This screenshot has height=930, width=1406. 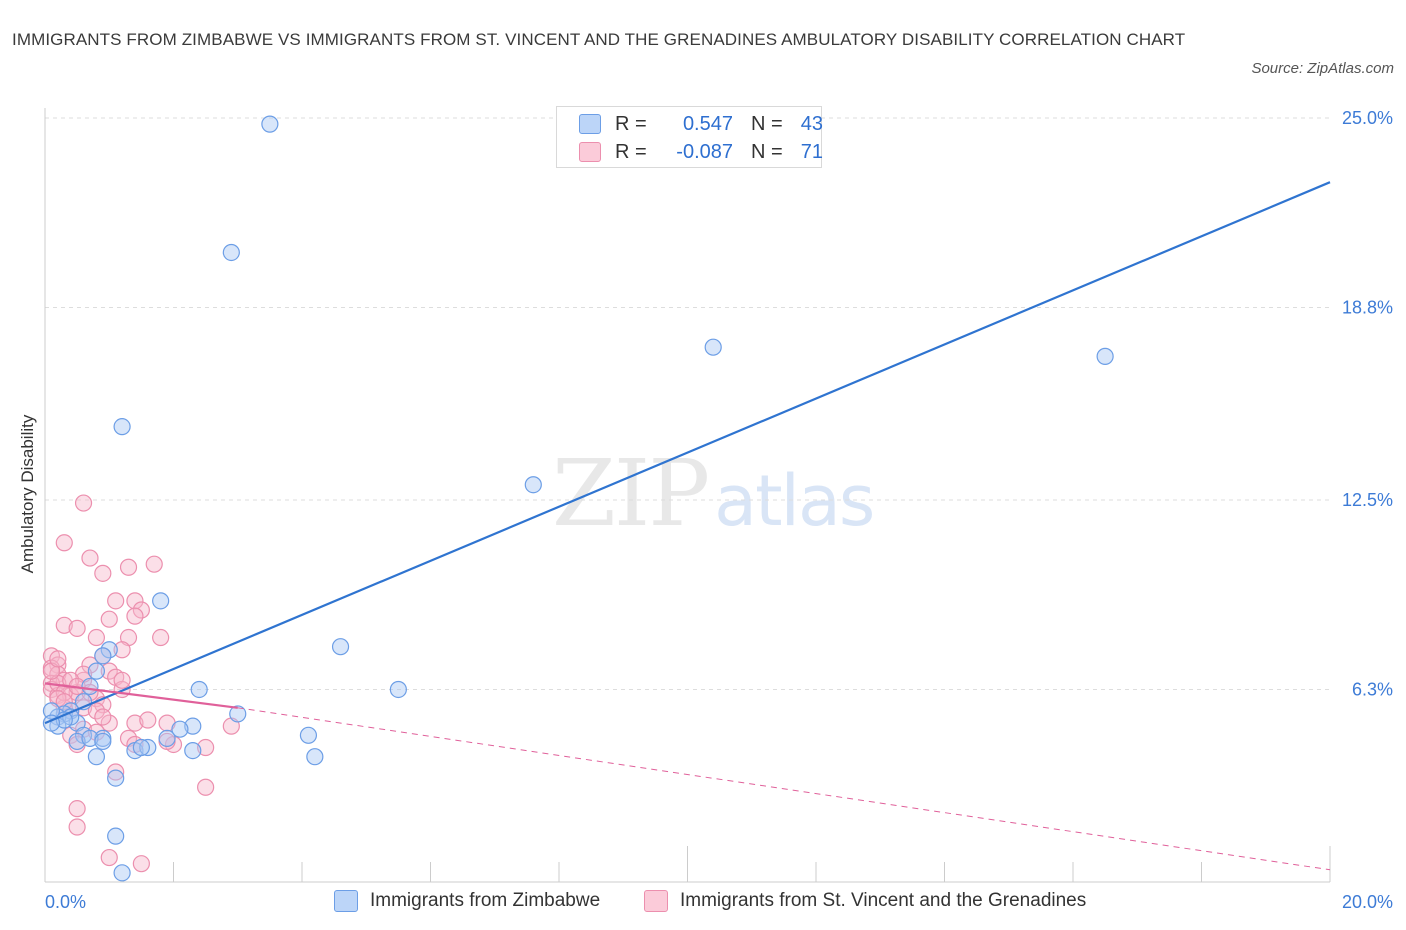 What do you see at coordinates (689, 137) in the screenshot?
I see `correlation-legend: R = 0.547 N = 43 R = -0.087 N = 71` at bounding box center [689, 137].